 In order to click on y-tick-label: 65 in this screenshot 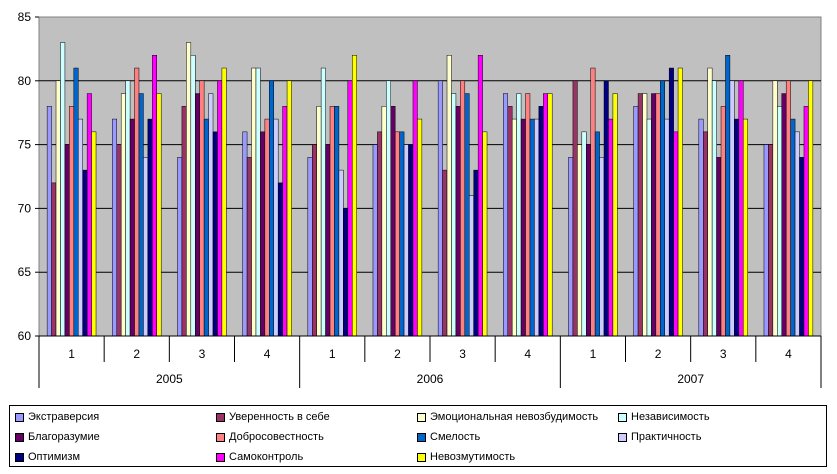, I will do `click(25, 272)`.